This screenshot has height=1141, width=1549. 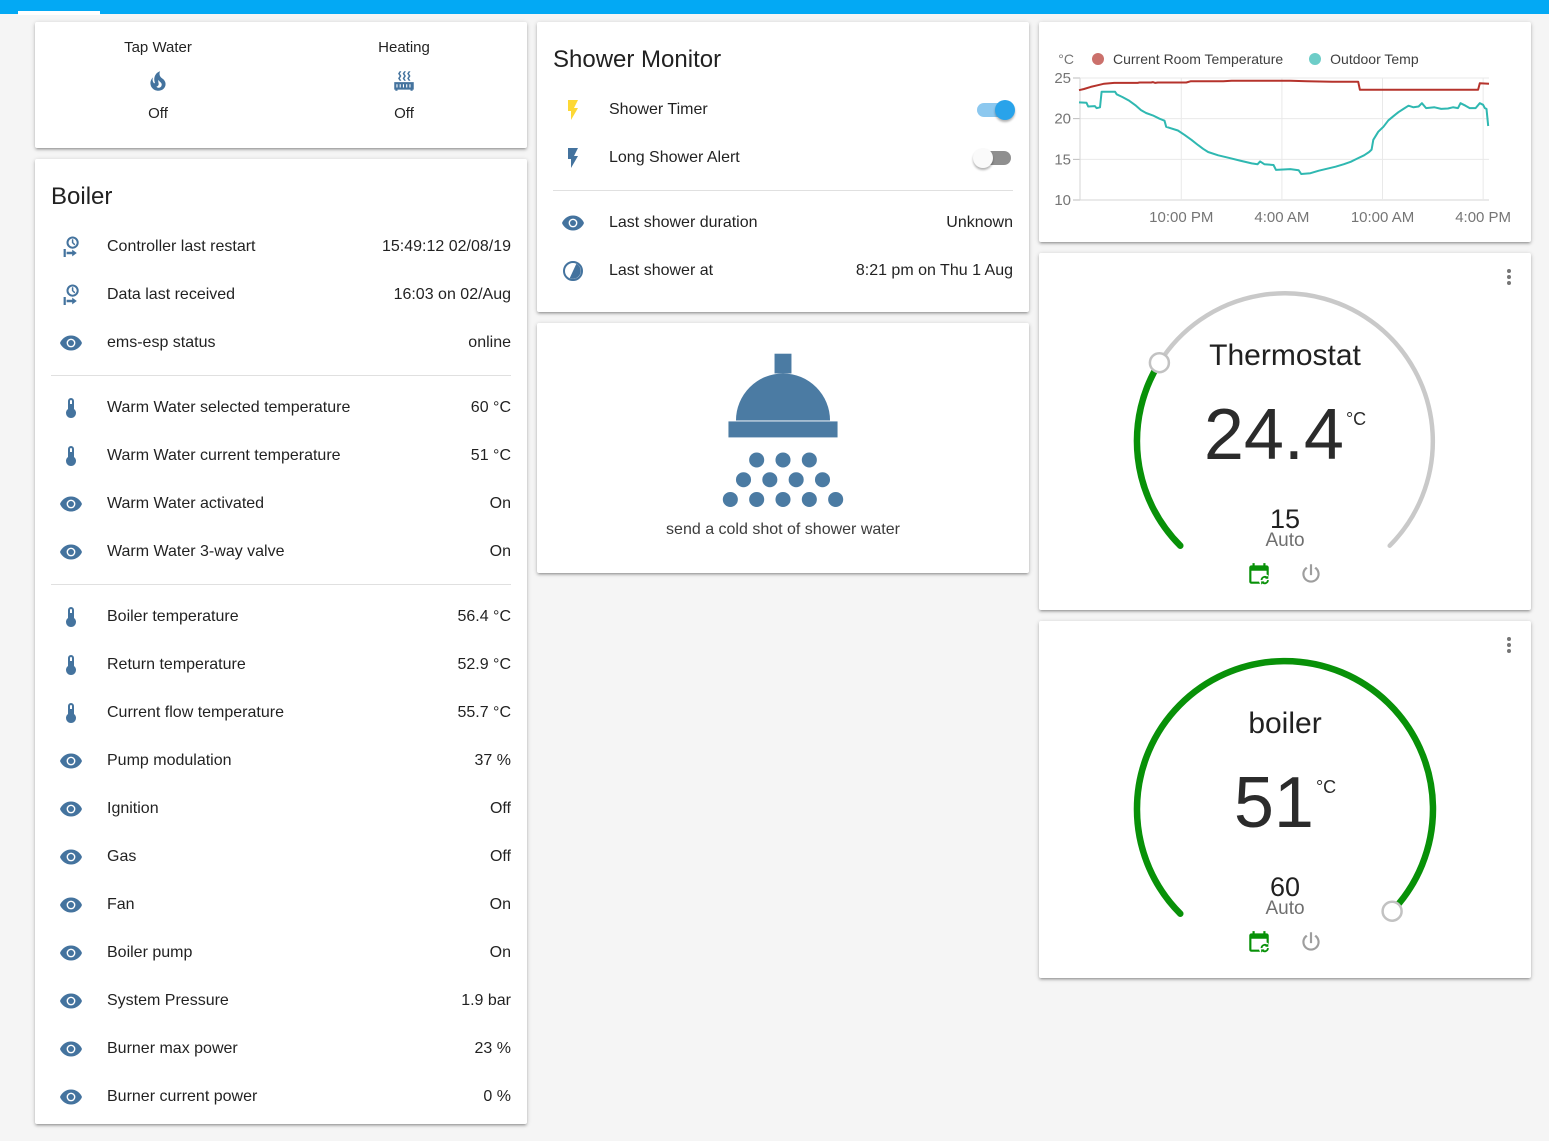 What do you see at coordinates (783, 529) in the screenshot?
I see `picture-caption: send a cold shot of shower water` at bounding box center [783, 529].